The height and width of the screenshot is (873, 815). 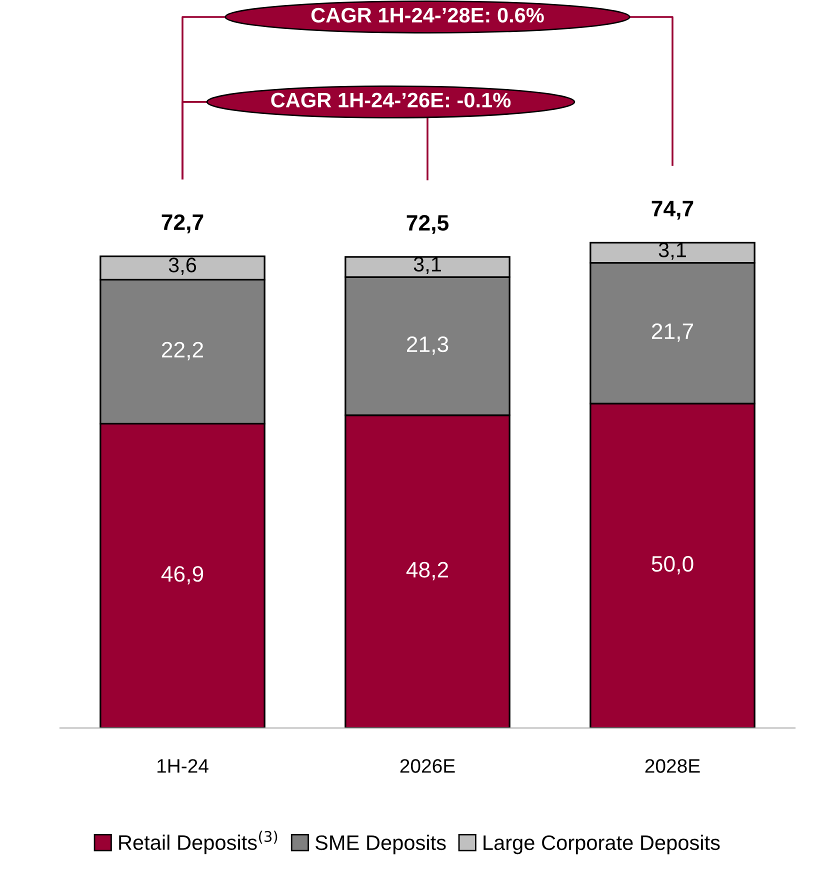 I want to click on legend-label: Retail Deposits$^{(3)}$, so click(x=198, y=842).